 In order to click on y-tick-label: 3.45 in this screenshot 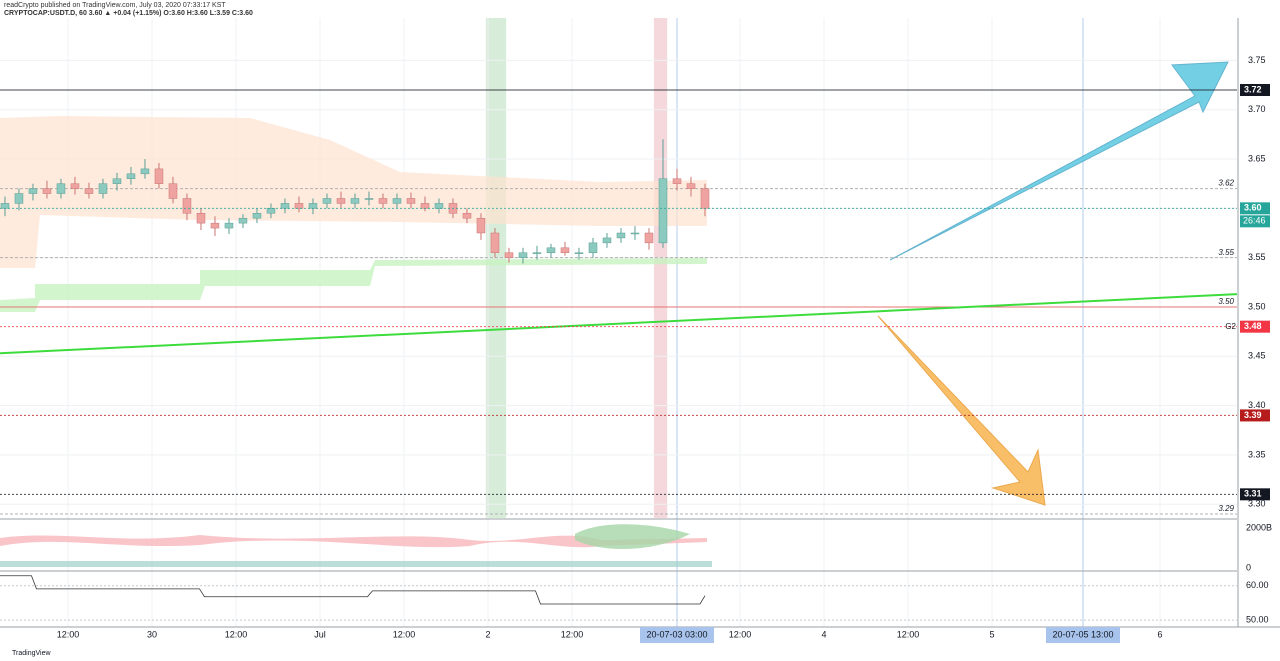, I will do `click(1257, 356)`.